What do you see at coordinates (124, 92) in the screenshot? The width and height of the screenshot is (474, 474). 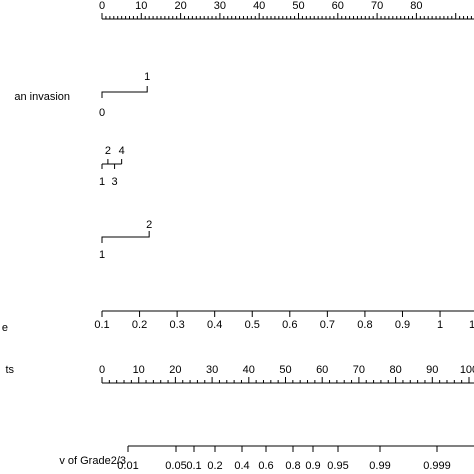 I see `invasion-scale-line` at bounding box center [124, 92].